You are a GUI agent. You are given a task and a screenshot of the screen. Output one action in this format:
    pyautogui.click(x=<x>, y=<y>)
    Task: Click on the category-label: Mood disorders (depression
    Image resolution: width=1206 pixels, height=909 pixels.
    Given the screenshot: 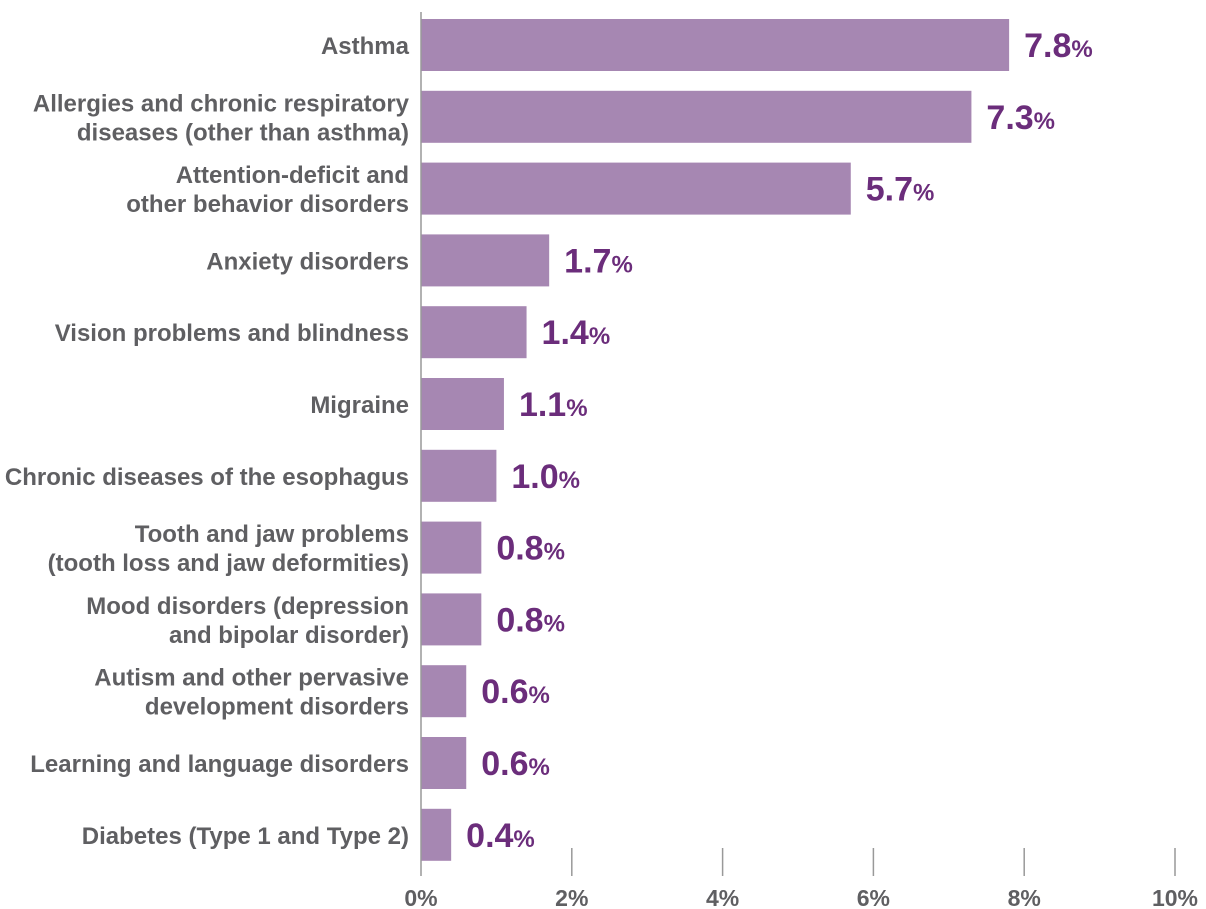 What is the action you would take?
    pyautogui.click(x=247, y=606)
    